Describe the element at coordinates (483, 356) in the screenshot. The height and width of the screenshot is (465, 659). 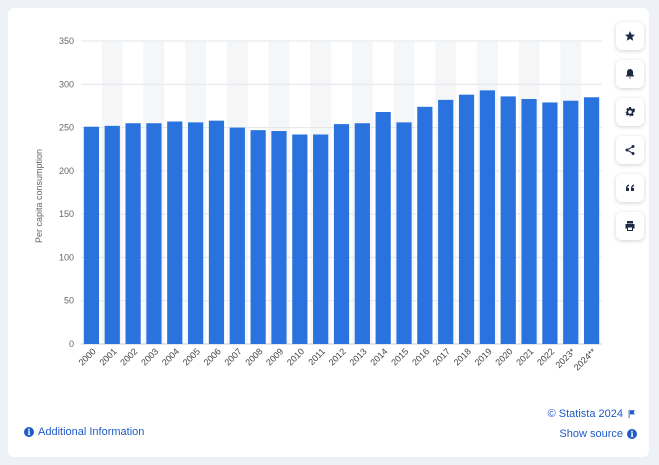
I see `x-tick-label: 2019` at that location.